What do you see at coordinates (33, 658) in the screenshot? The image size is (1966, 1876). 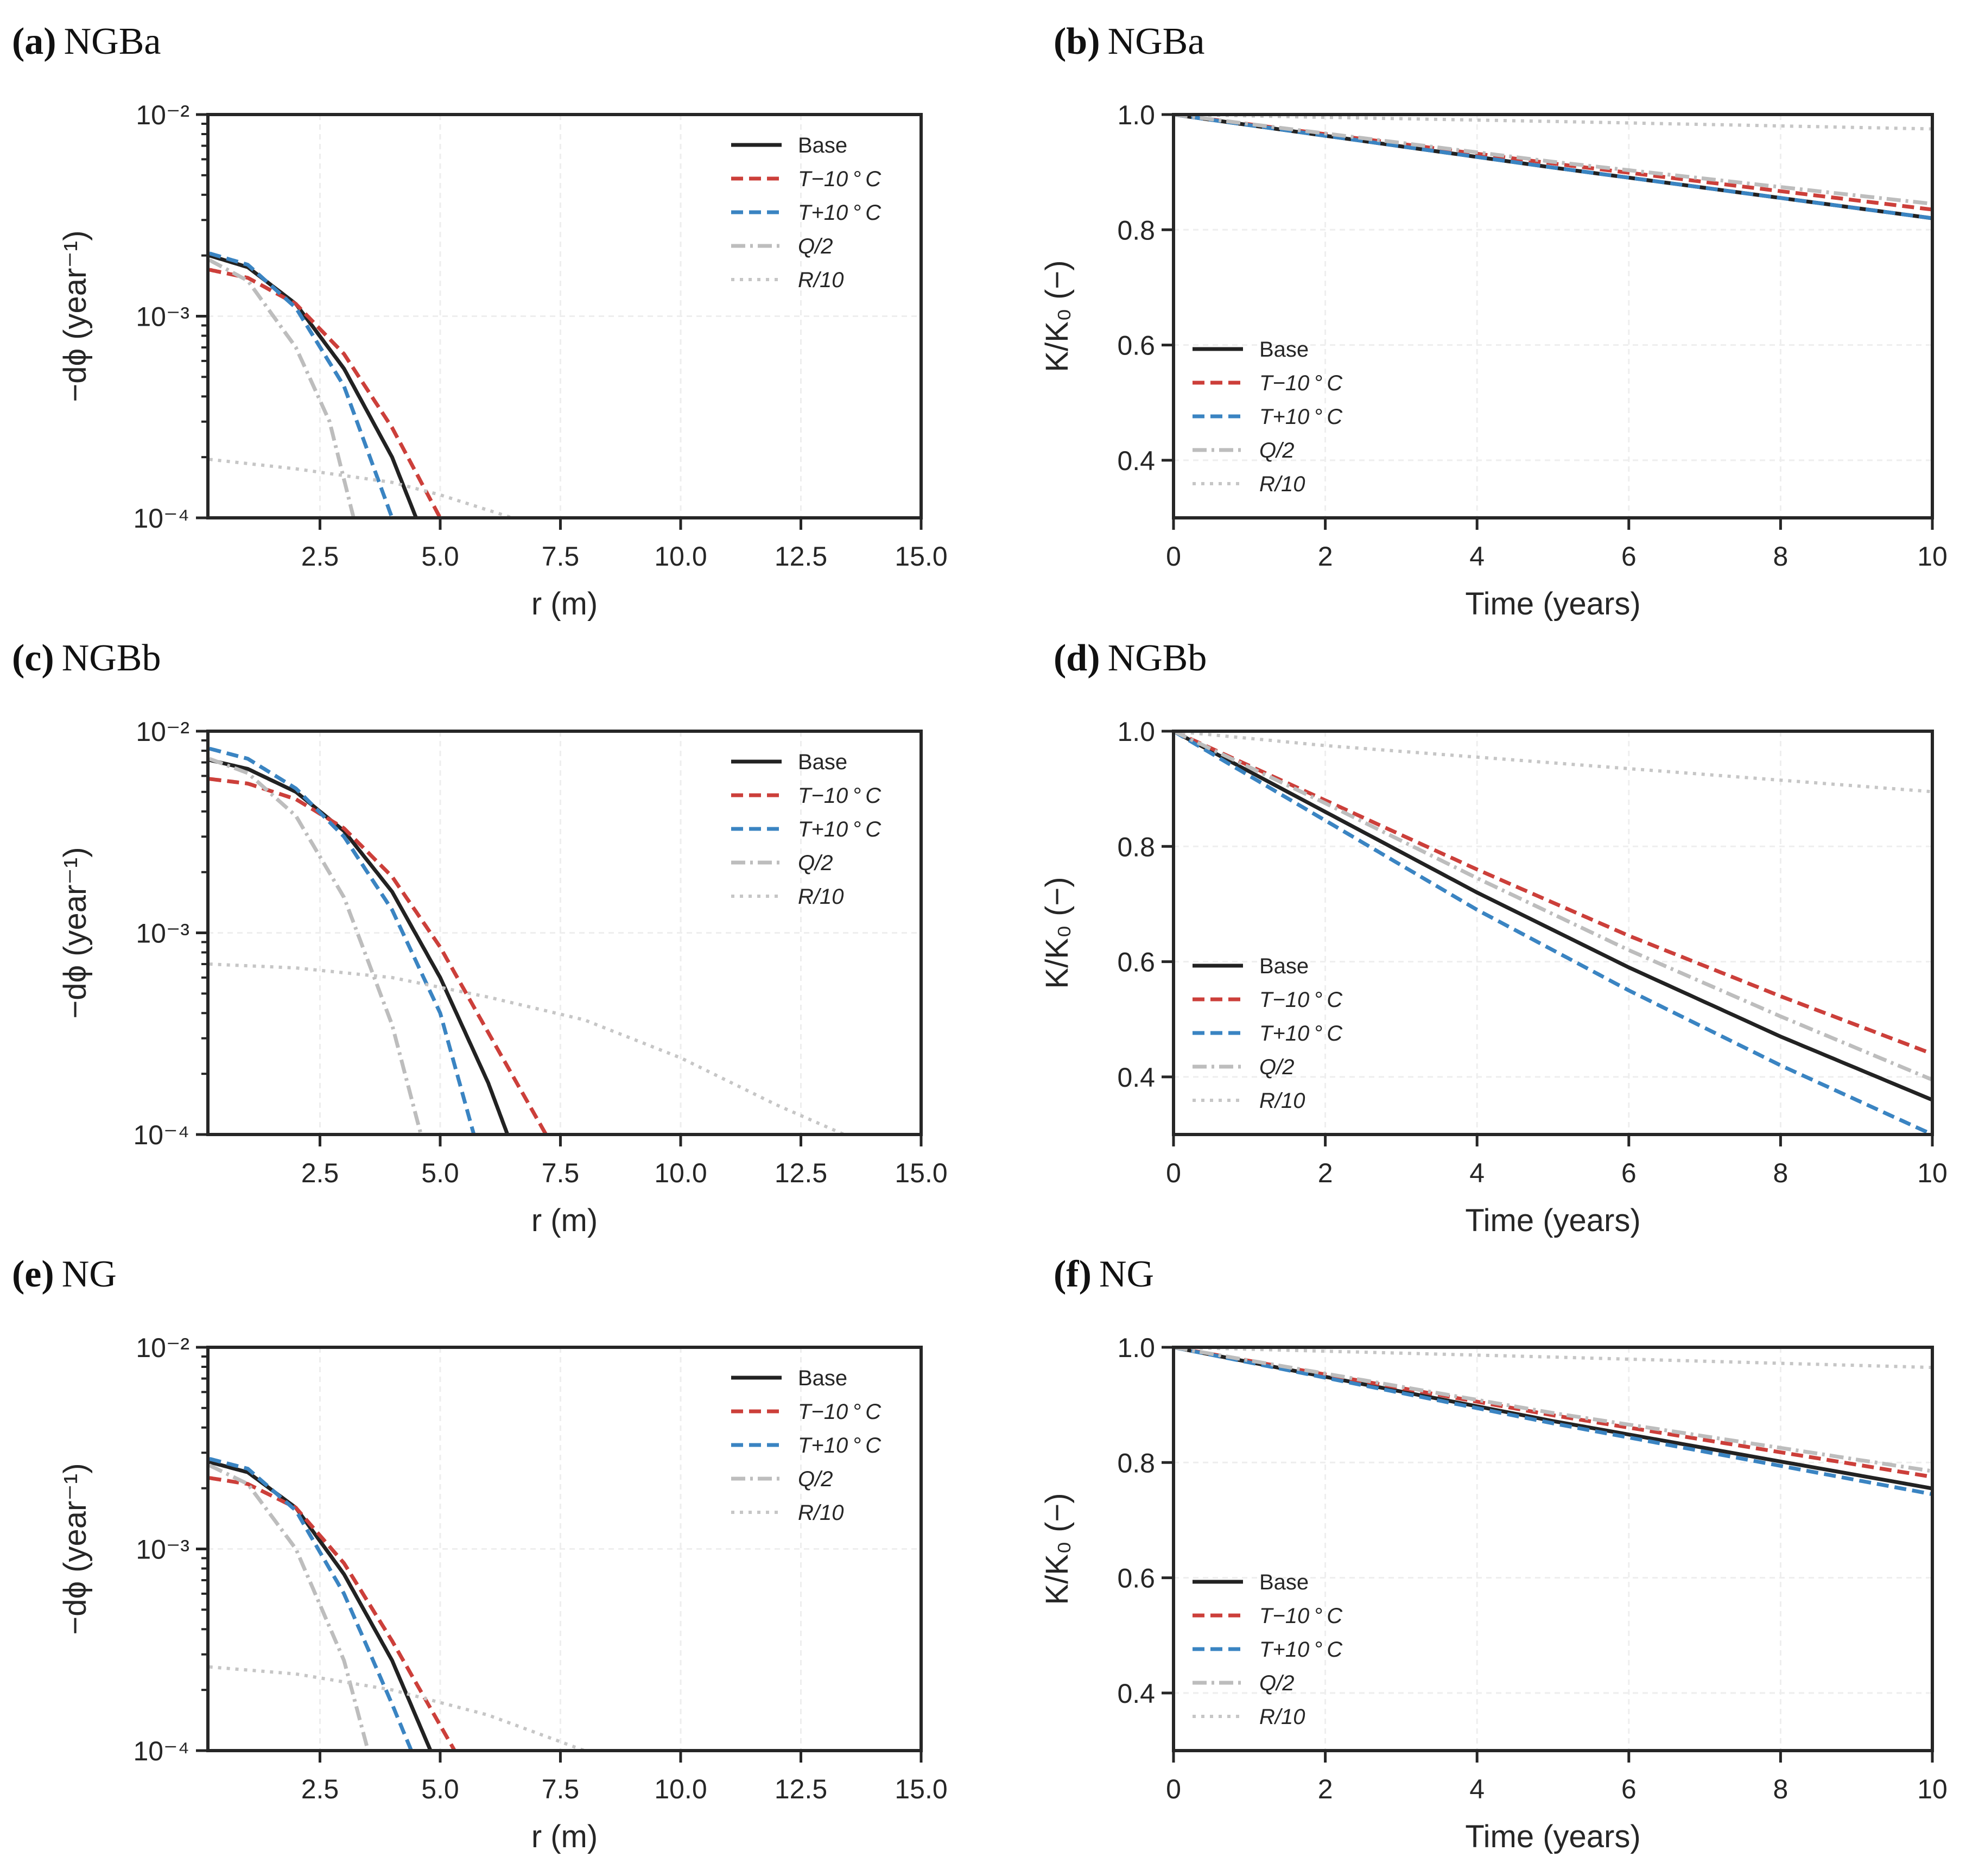 I see `panel-letter: (c)` at bounding box center [33, 658].